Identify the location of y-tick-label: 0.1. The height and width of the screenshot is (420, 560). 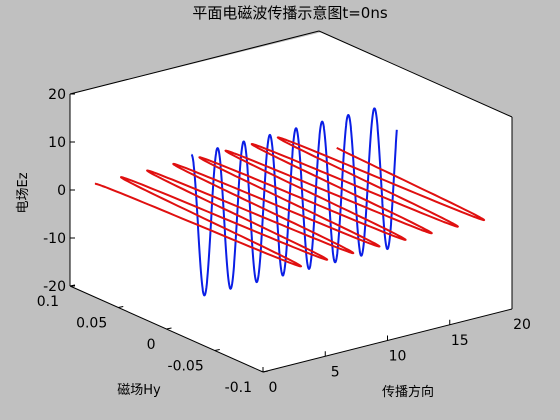
(48, 302).